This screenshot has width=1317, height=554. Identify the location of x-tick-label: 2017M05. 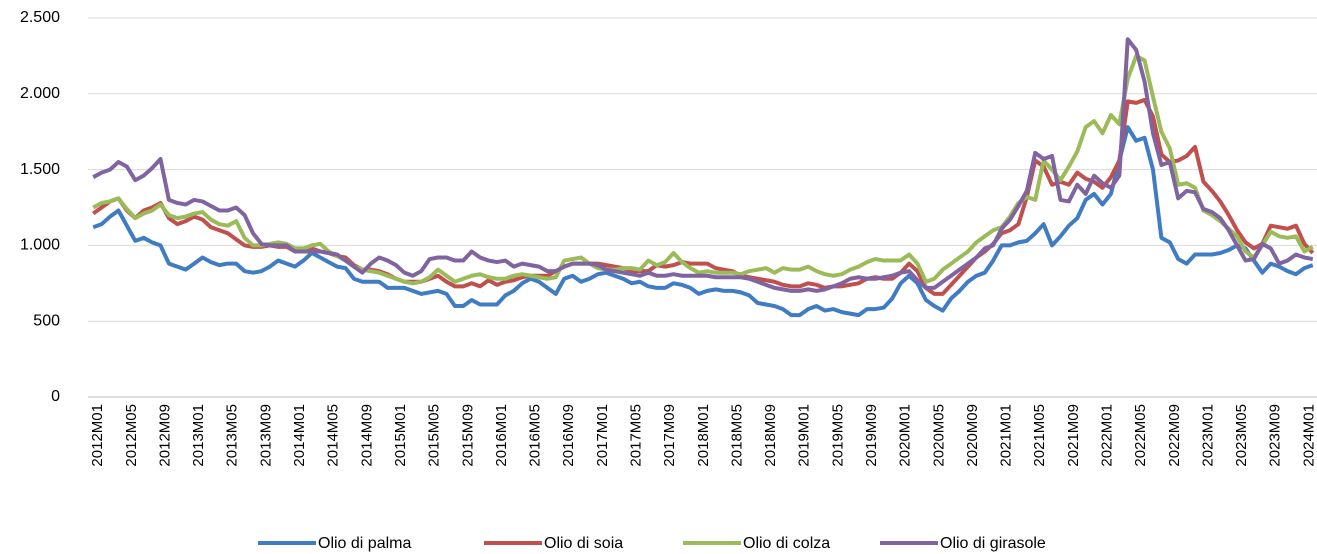
(635, 435).